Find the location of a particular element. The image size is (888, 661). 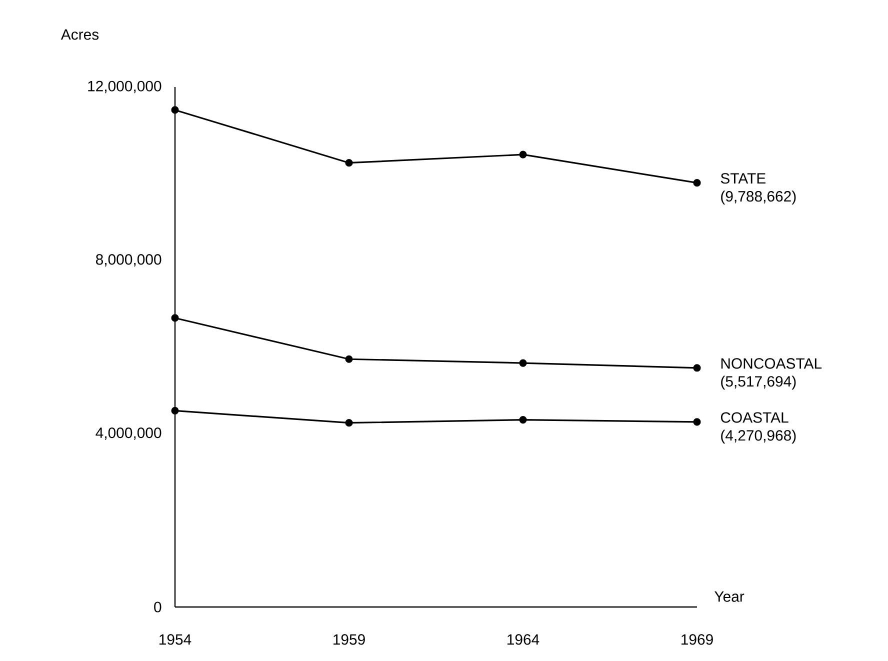

data-label: (4,270,968) is located at coordinates (758, 437).